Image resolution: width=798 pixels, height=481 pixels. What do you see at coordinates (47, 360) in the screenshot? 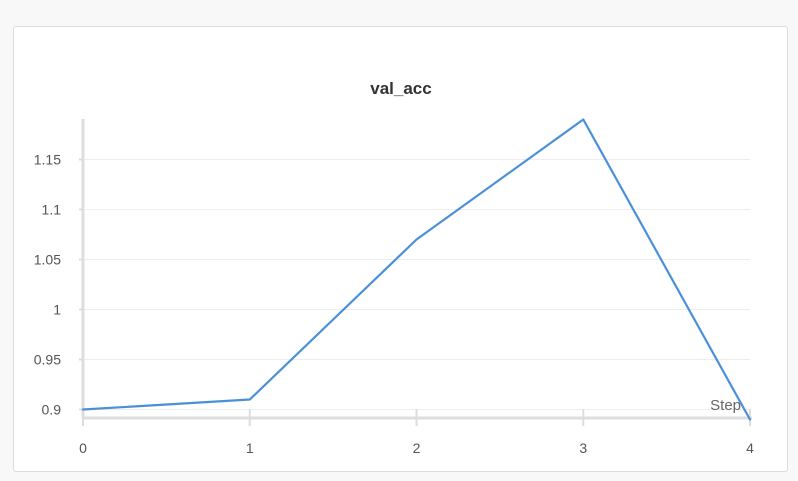
I see `y-tick-label: 0.95` at bounding box center [47, 360].